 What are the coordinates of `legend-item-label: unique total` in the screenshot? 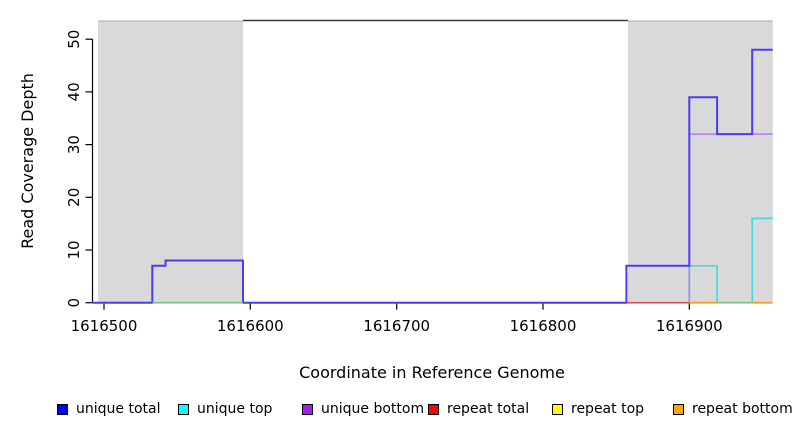 It's located at (118, 409).